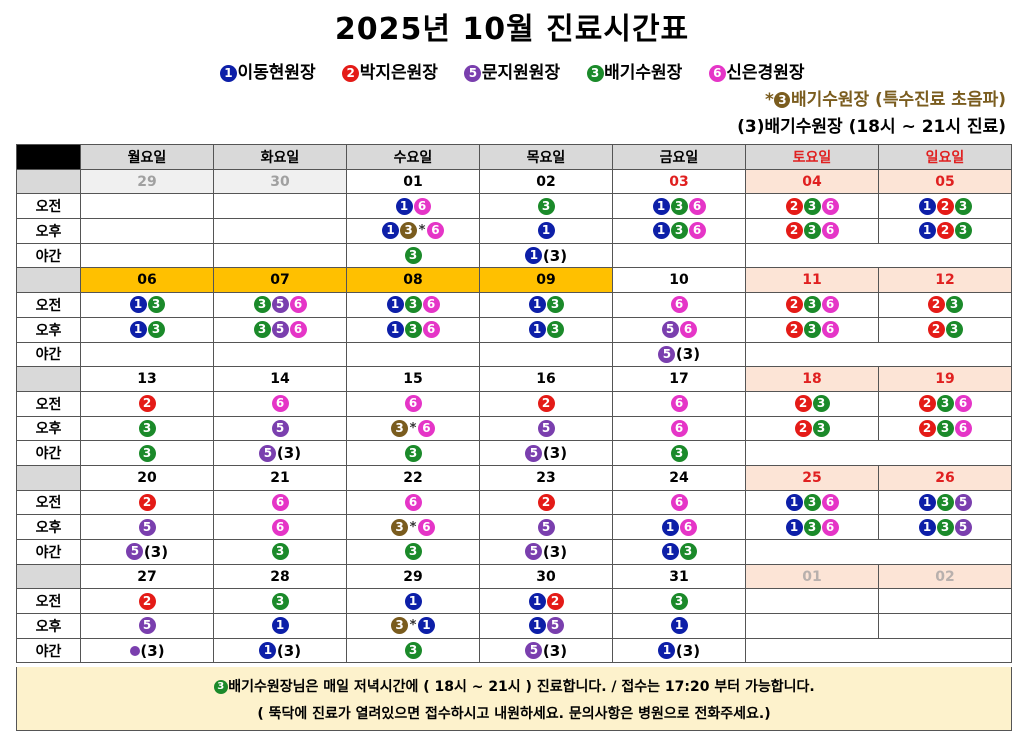 The width and height of the screenshot is (1024, 744). Describe the element at coordinates (679, 379) in the screenshot. I see `date-cell: 17` at that location.